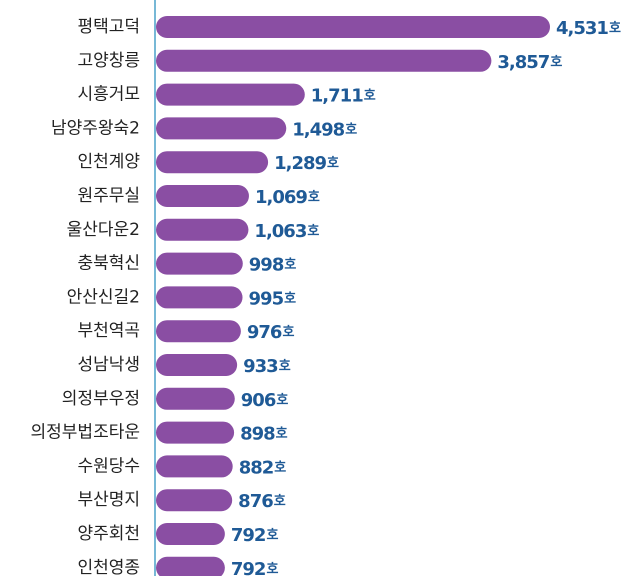 This screenshot has width=640, height=576. I want to click on value-label: 998호, so click(273, 264).